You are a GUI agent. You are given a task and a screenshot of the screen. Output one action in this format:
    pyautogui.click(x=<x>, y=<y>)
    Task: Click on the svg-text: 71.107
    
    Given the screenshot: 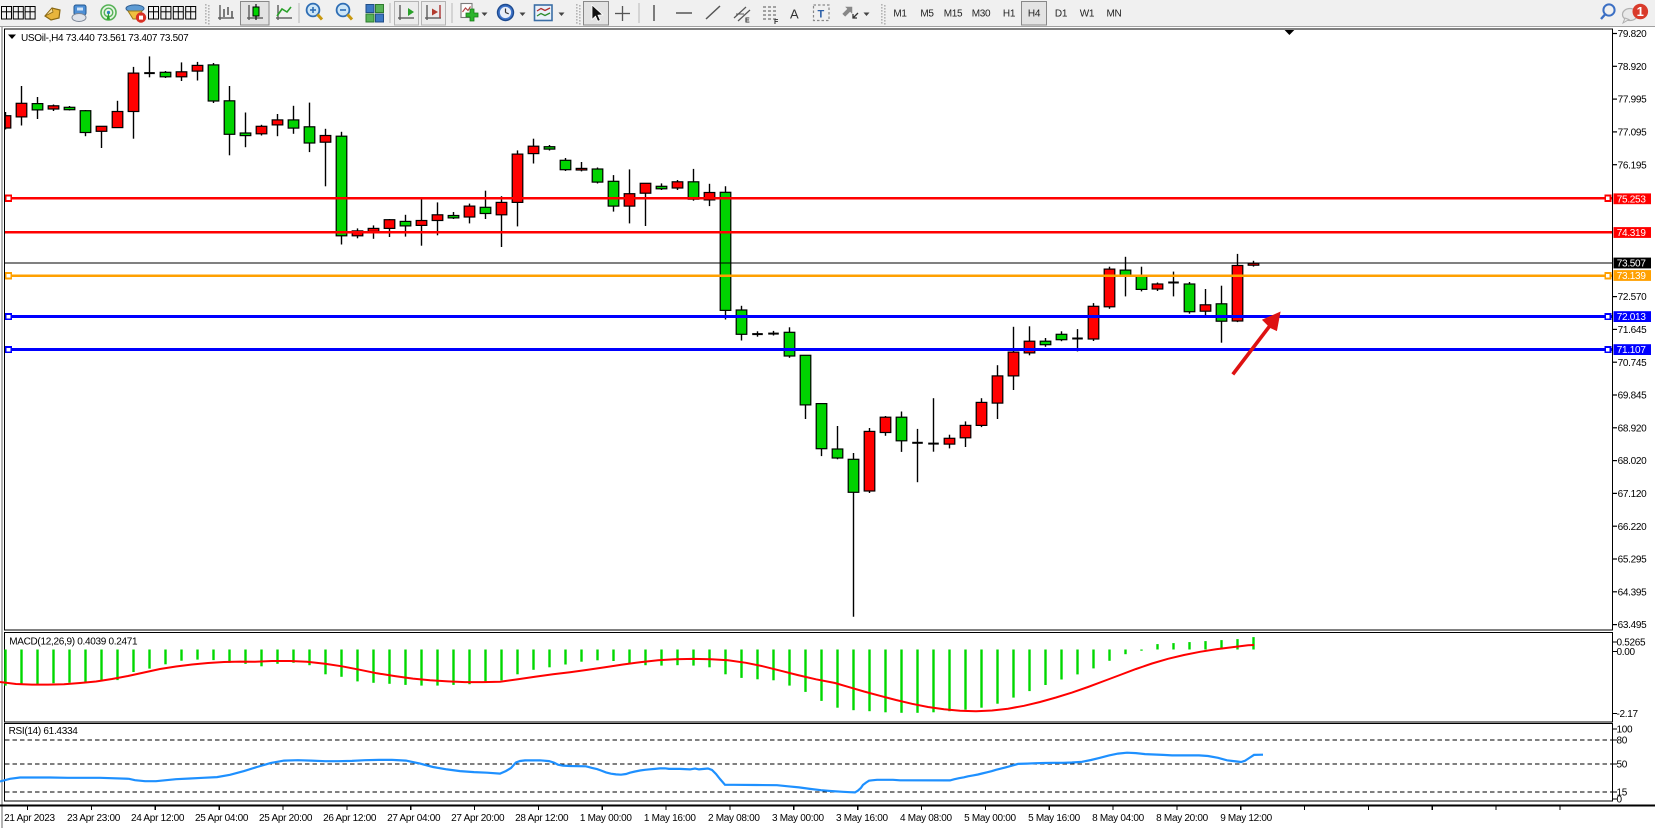 What is the action you would take?
    pyautogui.click(x=1632, y=350)
    